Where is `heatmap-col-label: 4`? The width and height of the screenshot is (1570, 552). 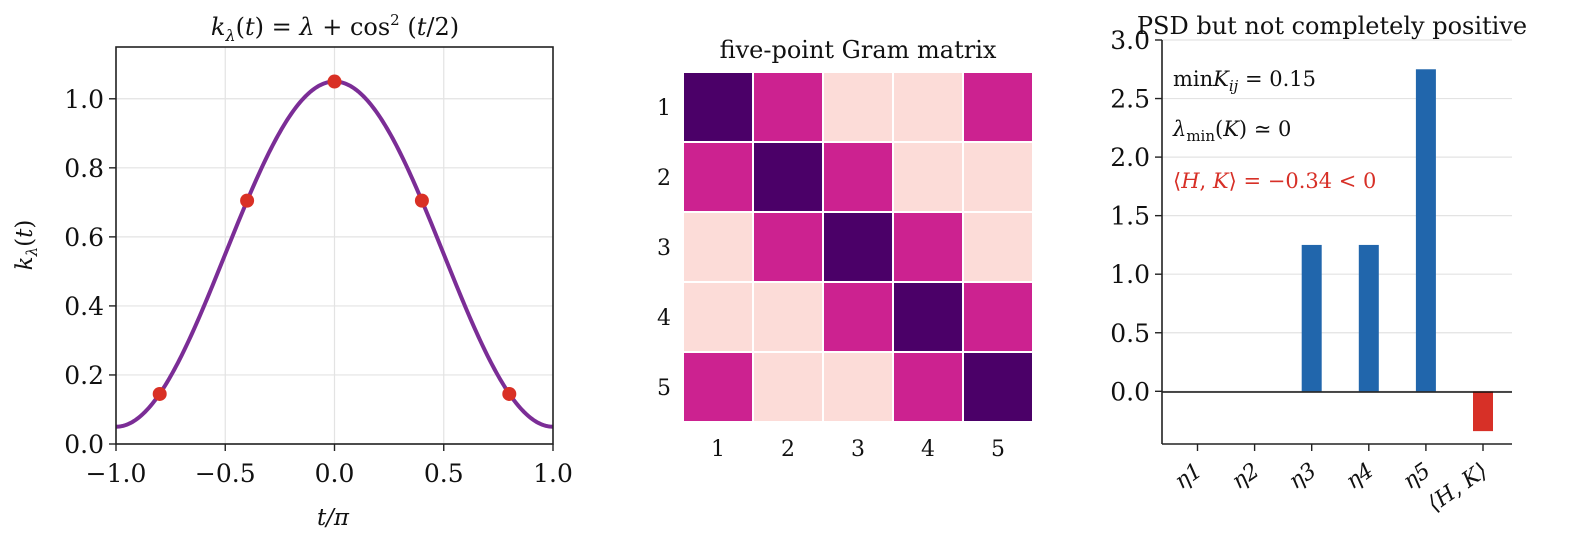
heatmap-col-label: 4 is located at coordinates (928, 449).